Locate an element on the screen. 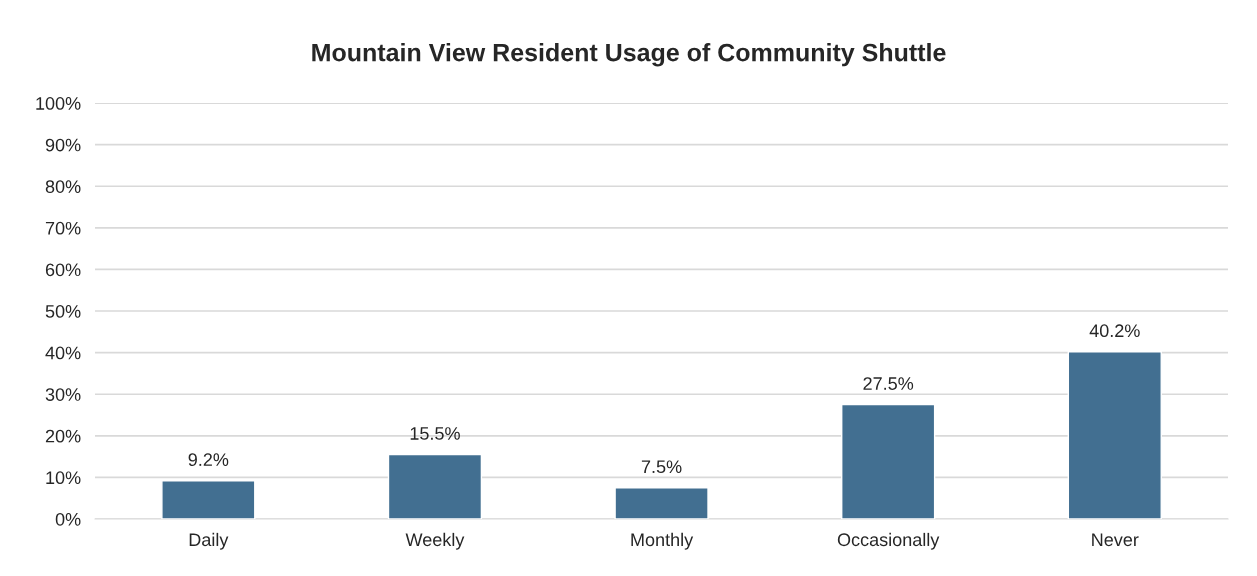 This screenshot has width=1257, height=576. y-tick-label: 50% is located at coordinates (63, 311).